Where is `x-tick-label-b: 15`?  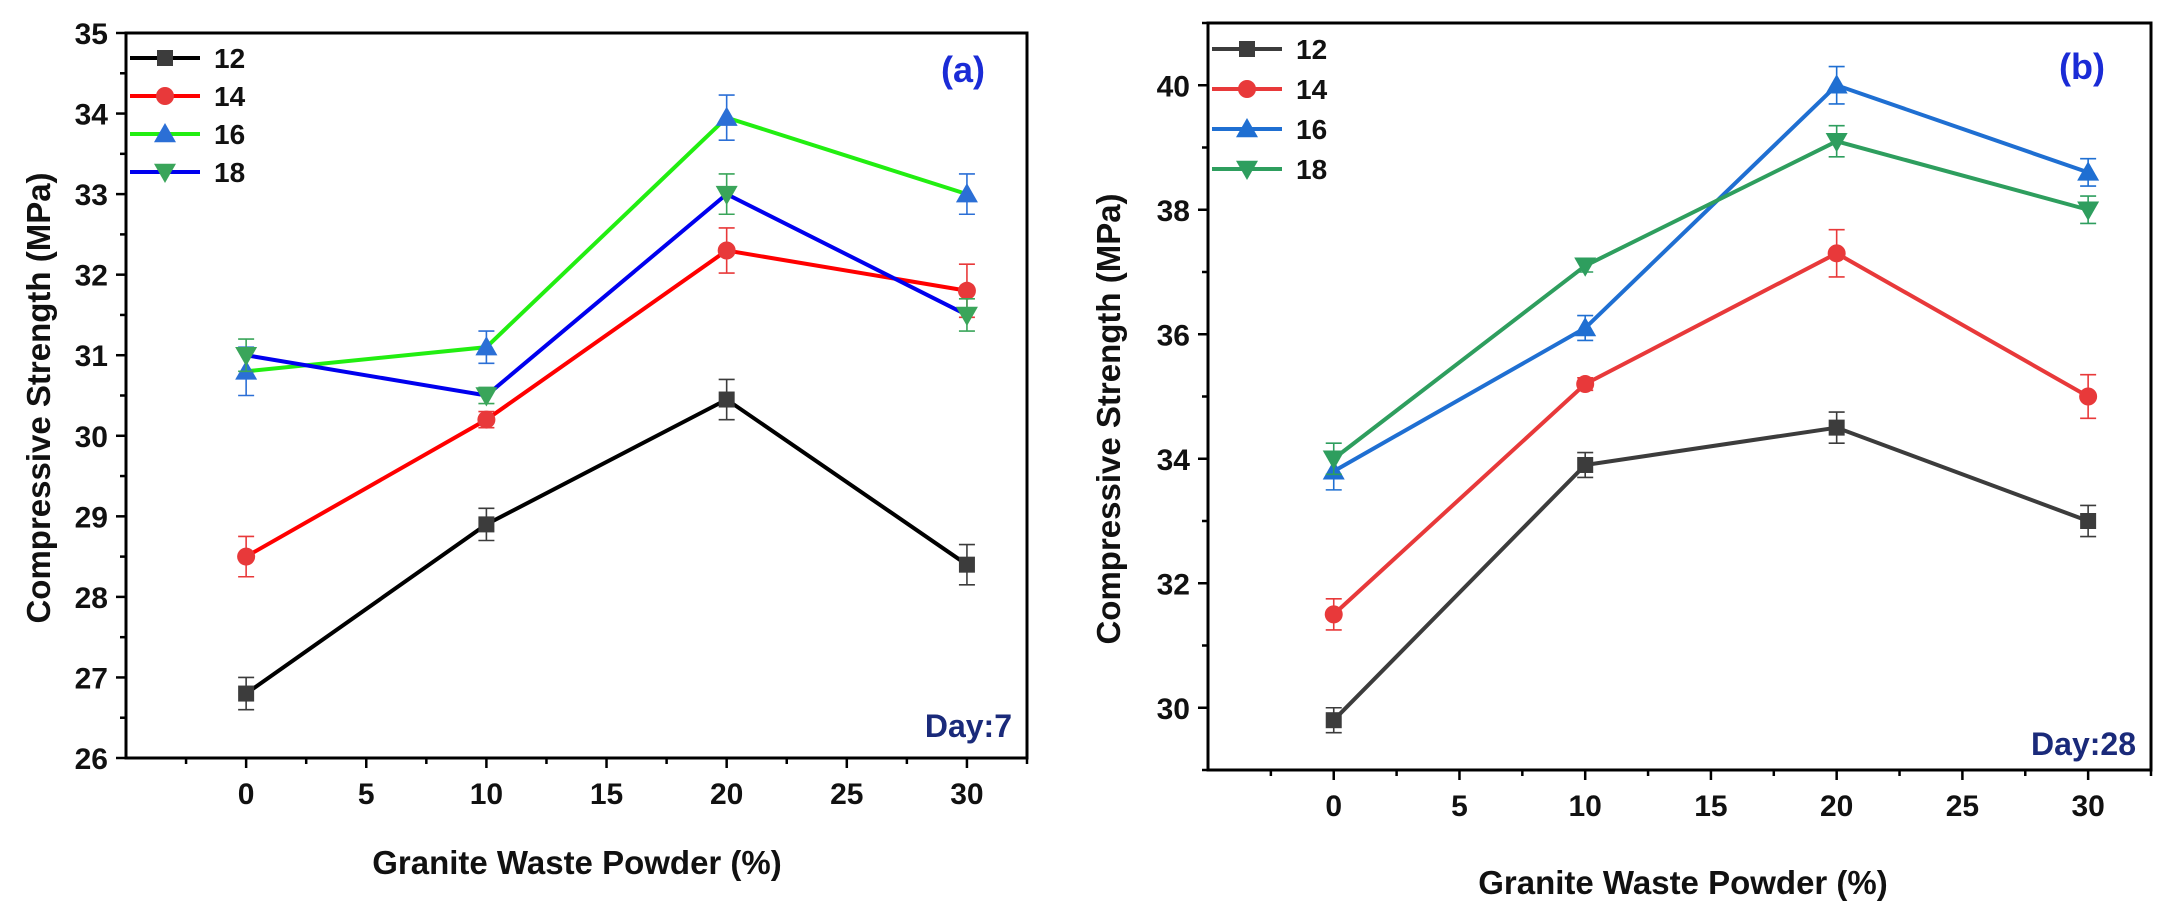 x-tick-label-b: 15 is located at coordinates (1710, 806).